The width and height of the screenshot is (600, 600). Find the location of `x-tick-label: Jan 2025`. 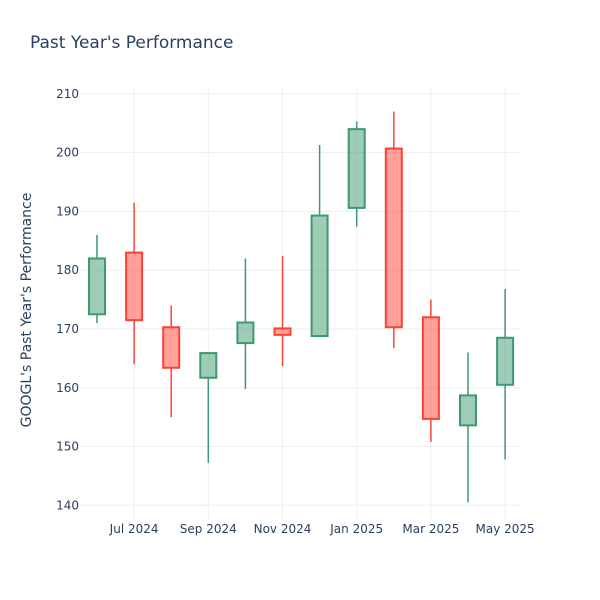

x-tick-label: Jan 2025 is located at coordinates (356, 529).